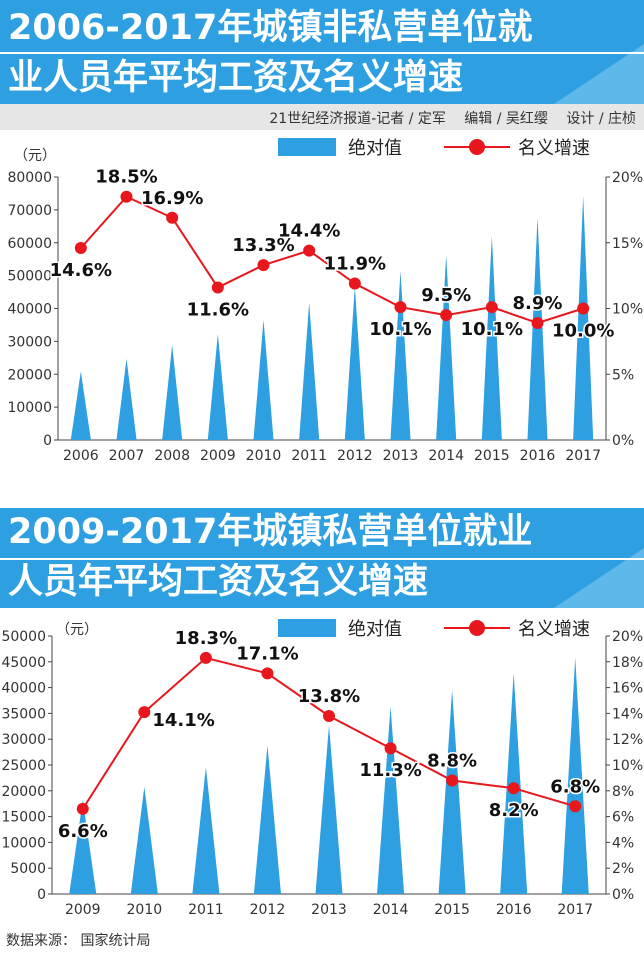  What do you see at coordinates (264, 456) in the screenshot?
I see `x-tick-label: 2010` at bounding box center [264, 456].